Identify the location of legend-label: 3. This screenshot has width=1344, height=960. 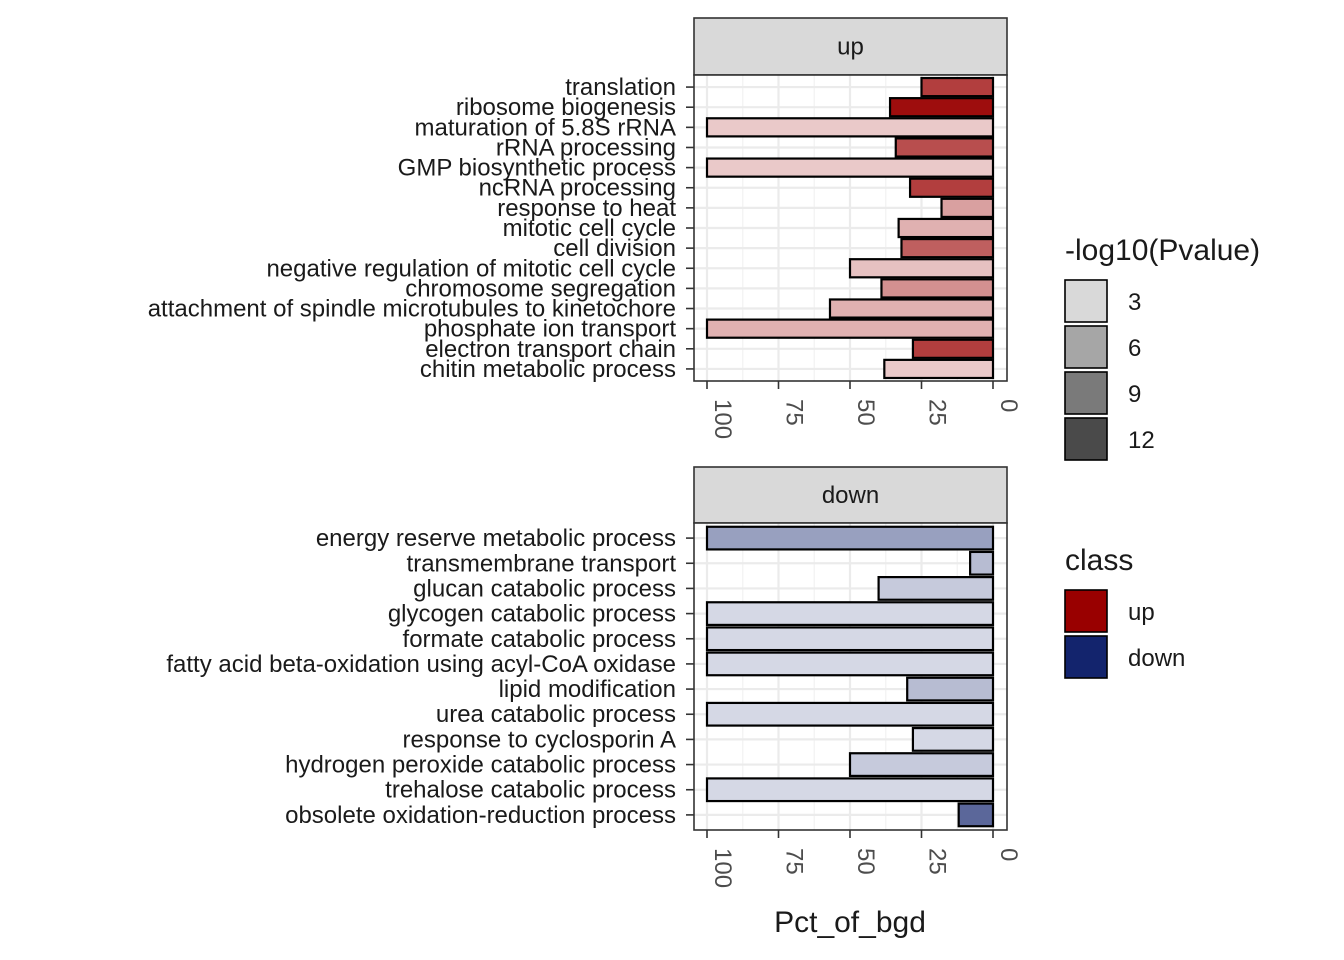
(1134, 302).